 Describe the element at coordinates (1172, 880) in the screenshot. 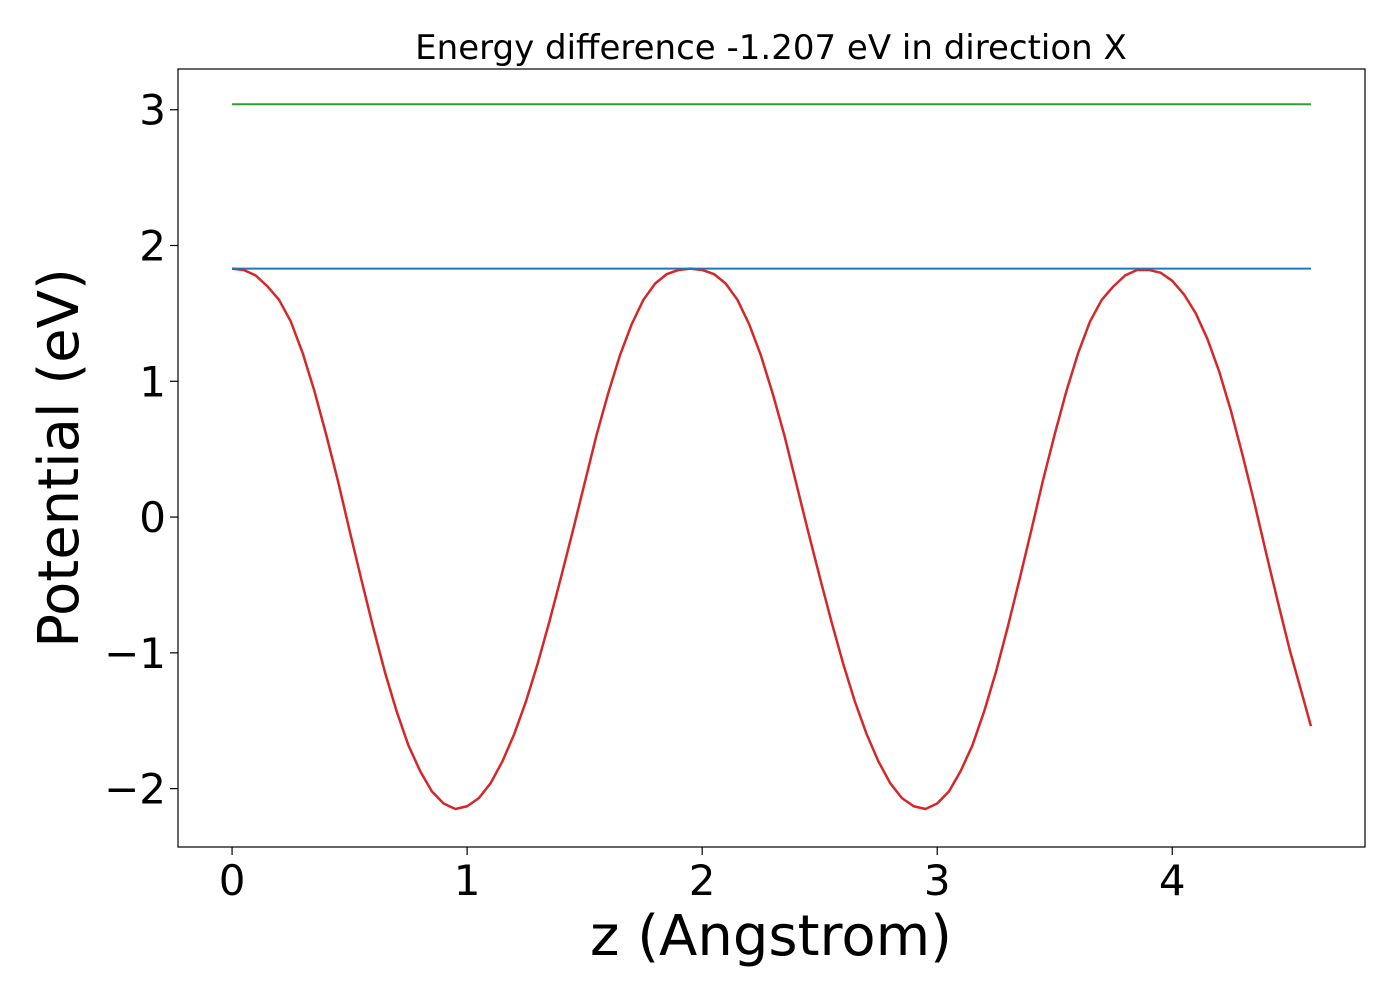

I see `x-tick-label: 4` at that location.